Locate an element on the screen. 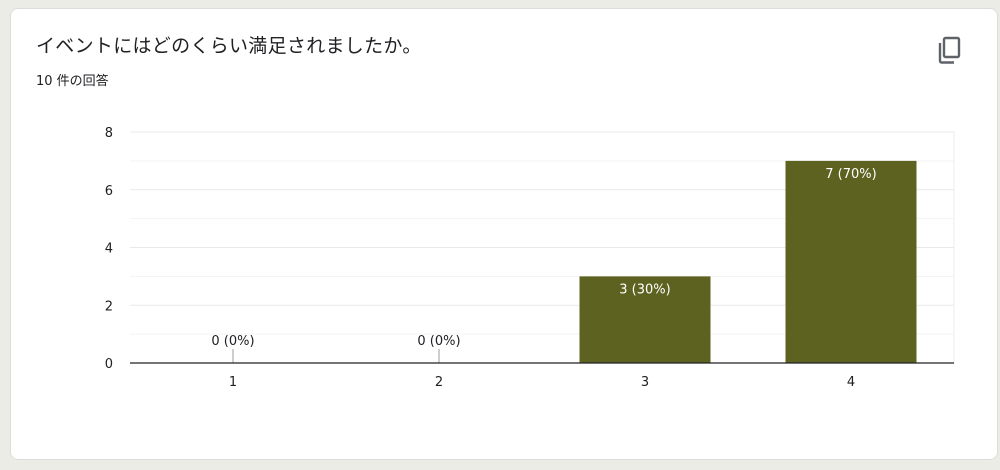 Image resolution: width=1000 pixels, height=470 pixels. y-tick-label: 6 is located at coordinates (109, 191).